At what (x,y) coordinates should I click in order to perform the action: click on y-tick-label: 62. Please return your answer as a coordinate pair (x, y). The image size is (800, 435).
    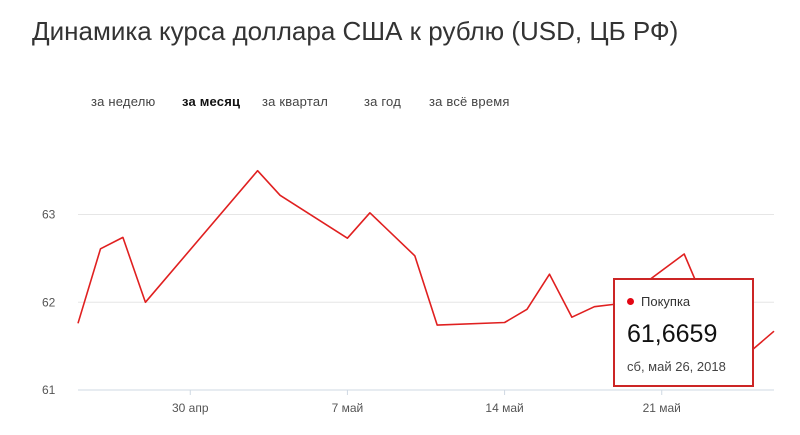
    Looking at the image, I should click on (49, 302).